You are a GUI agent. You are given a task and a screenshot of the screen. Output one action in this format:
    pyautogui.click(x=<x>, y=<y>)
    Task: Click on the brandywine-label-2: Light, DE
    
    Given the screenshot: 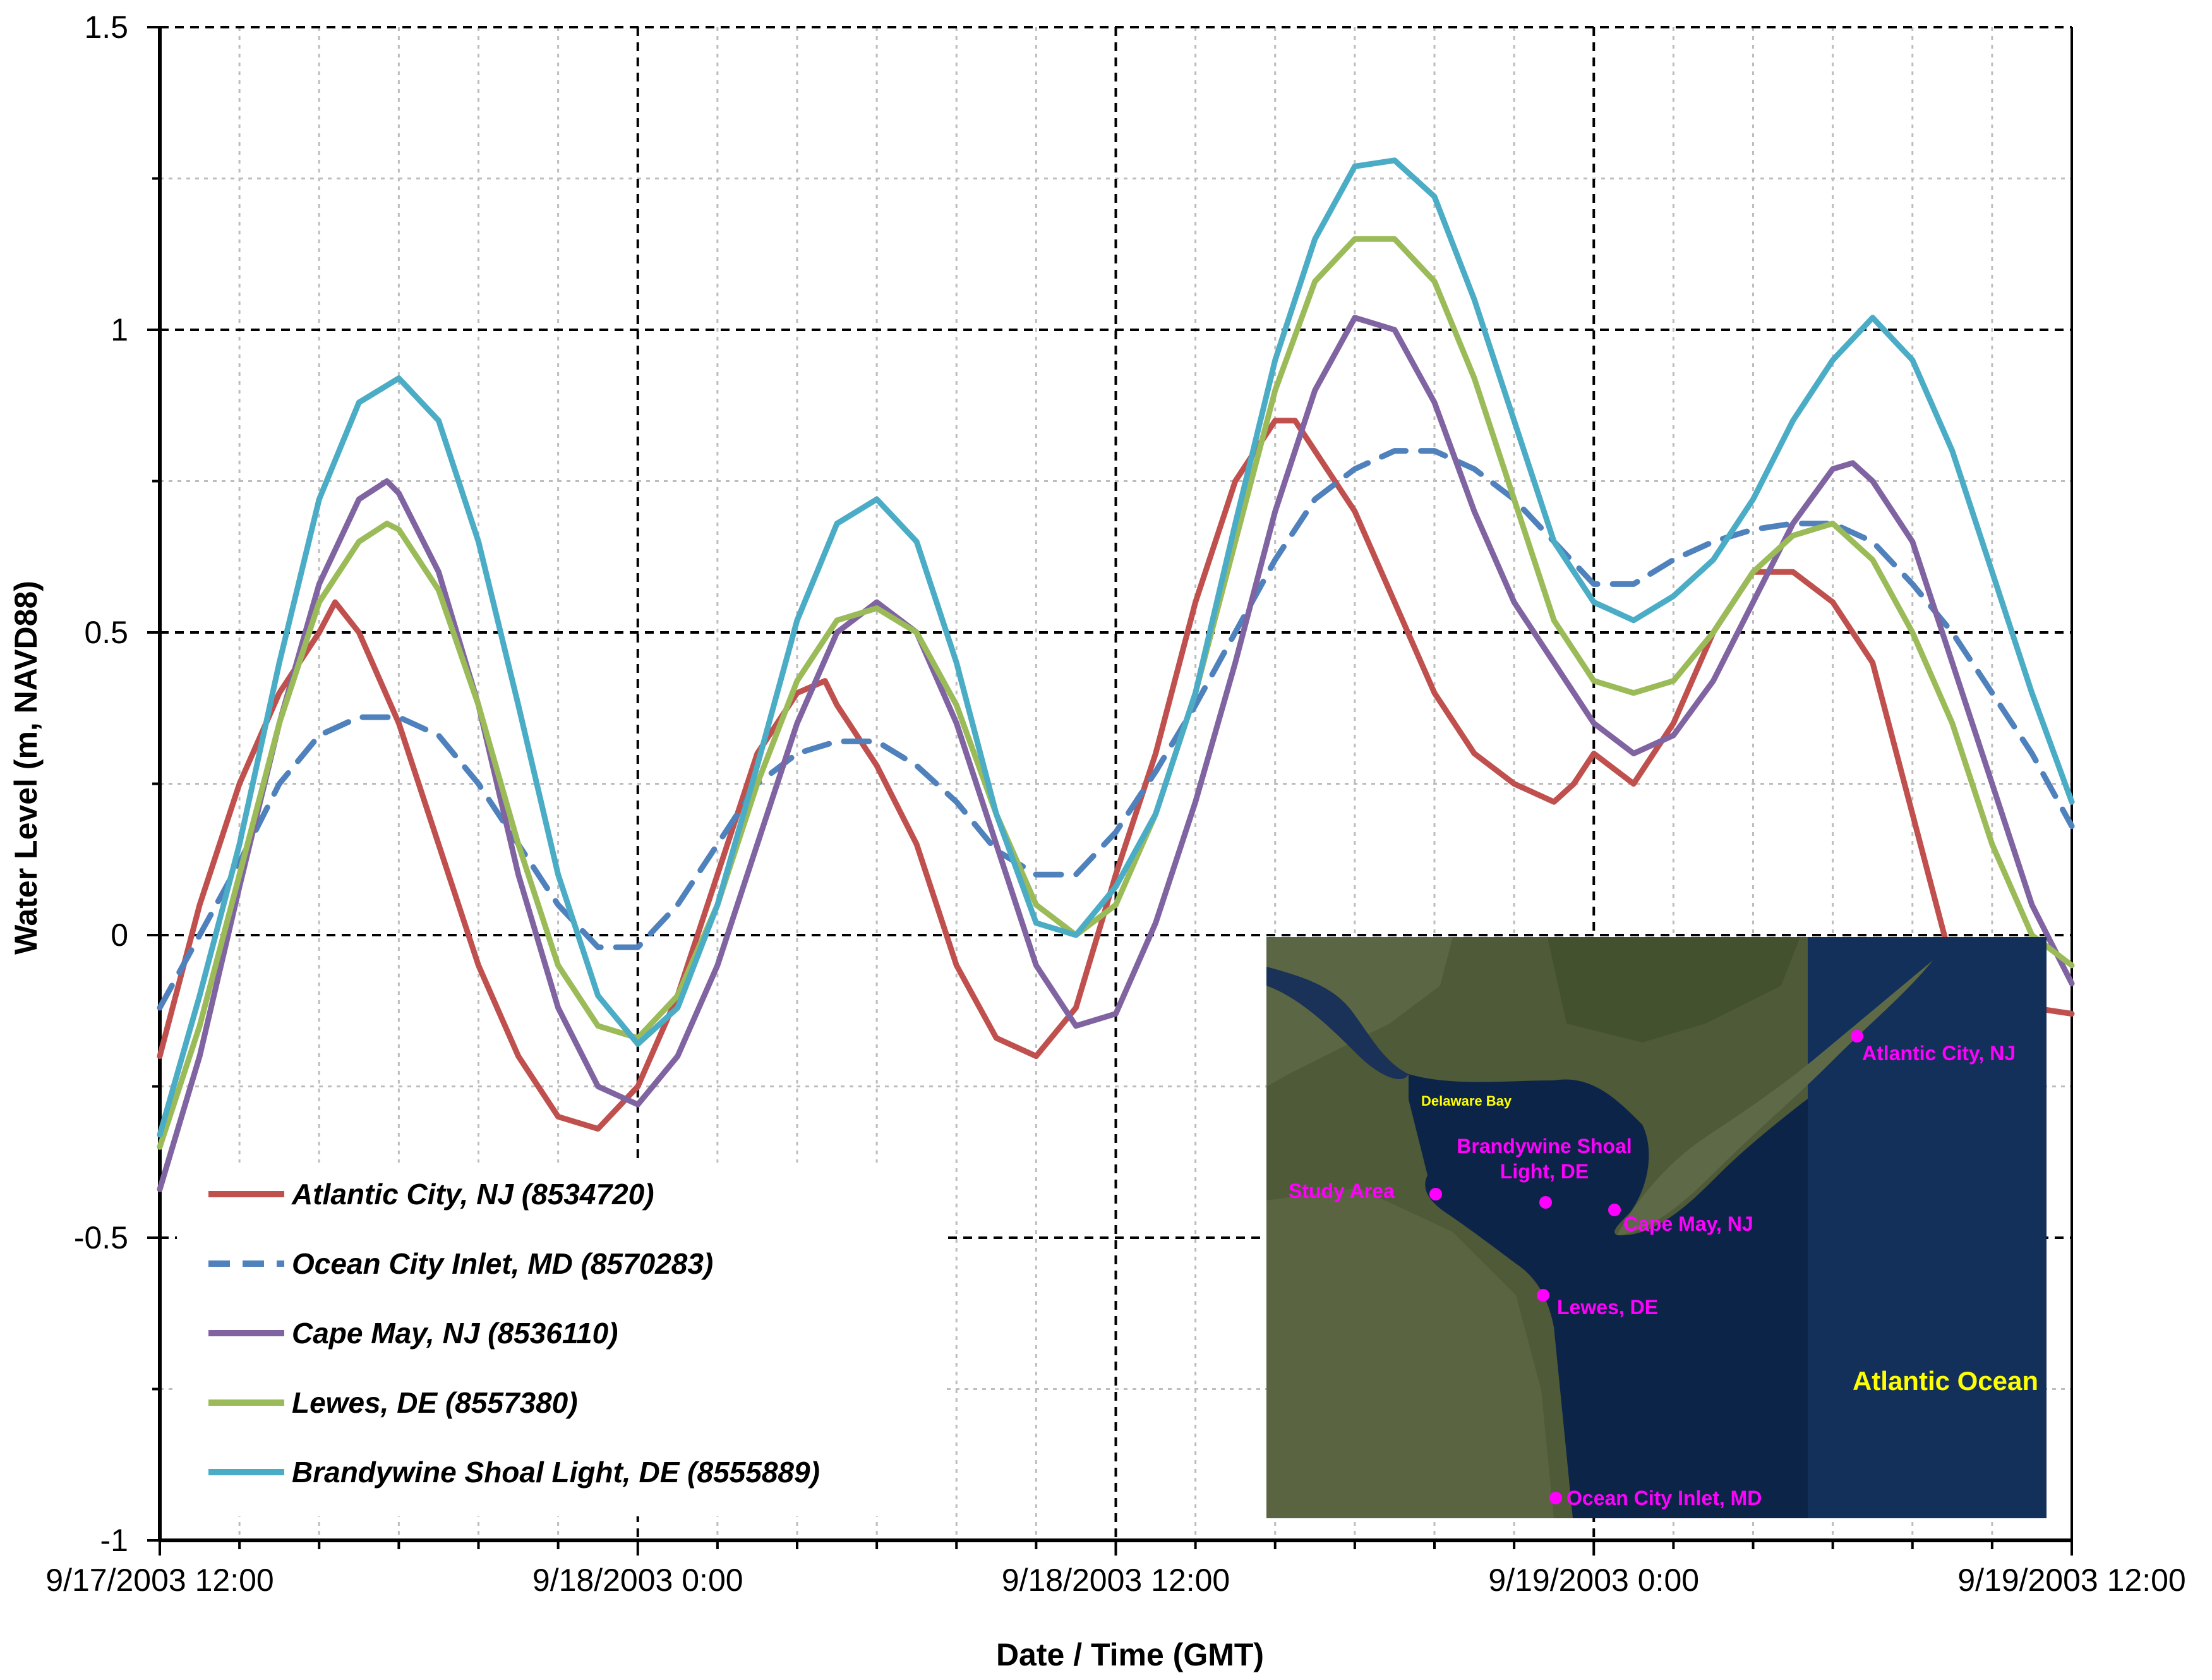 What is the action you would take?
    pyautogui.click(x=1544, y=1171)
    